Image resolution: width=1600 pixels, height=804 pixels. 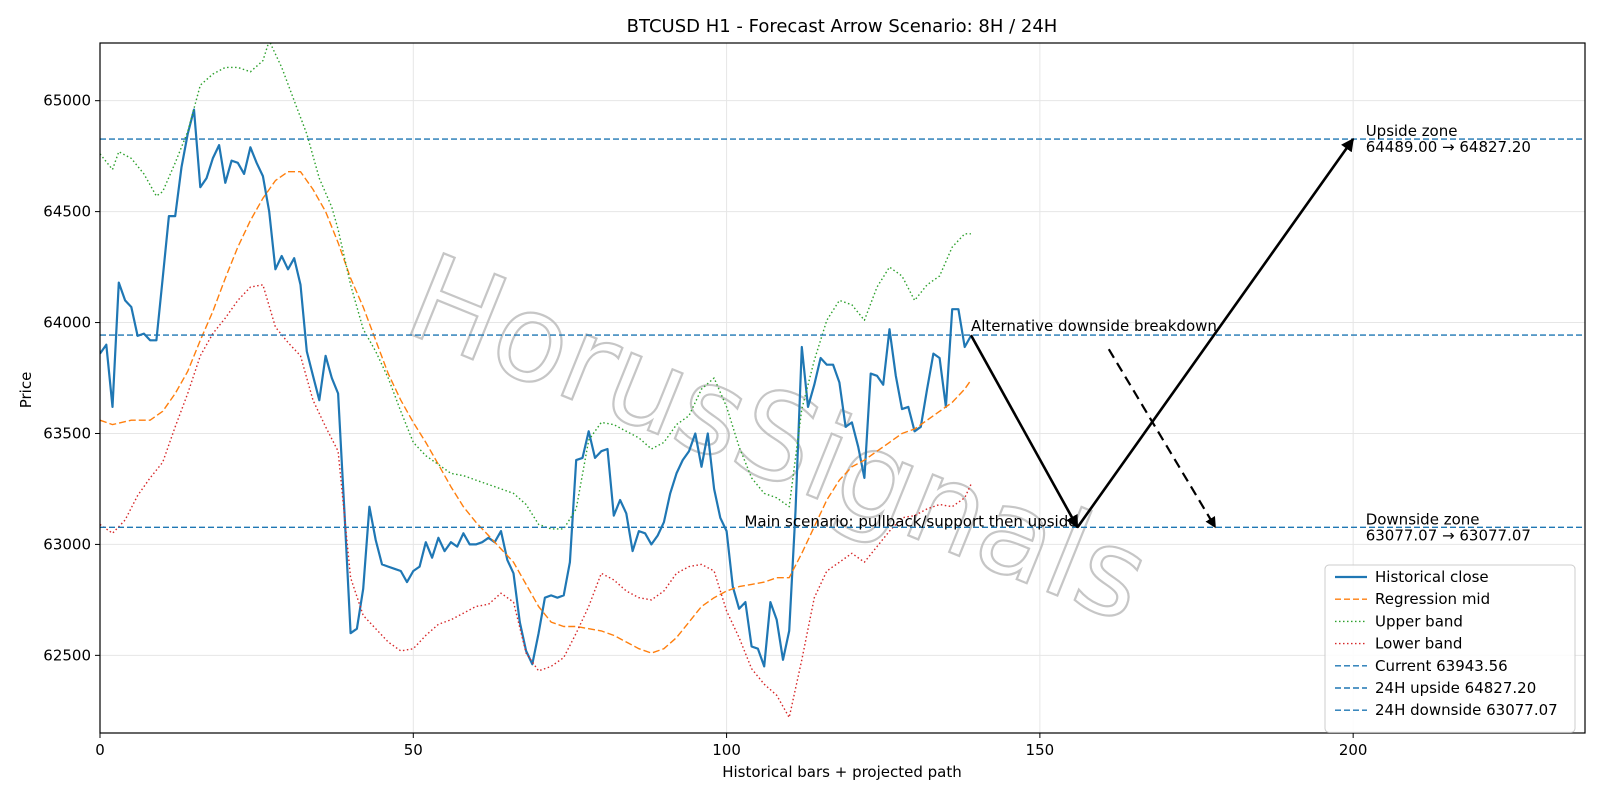 I want to click on x-axis-ticks: 0 50 100 150 200, so click(x=731, y=746).